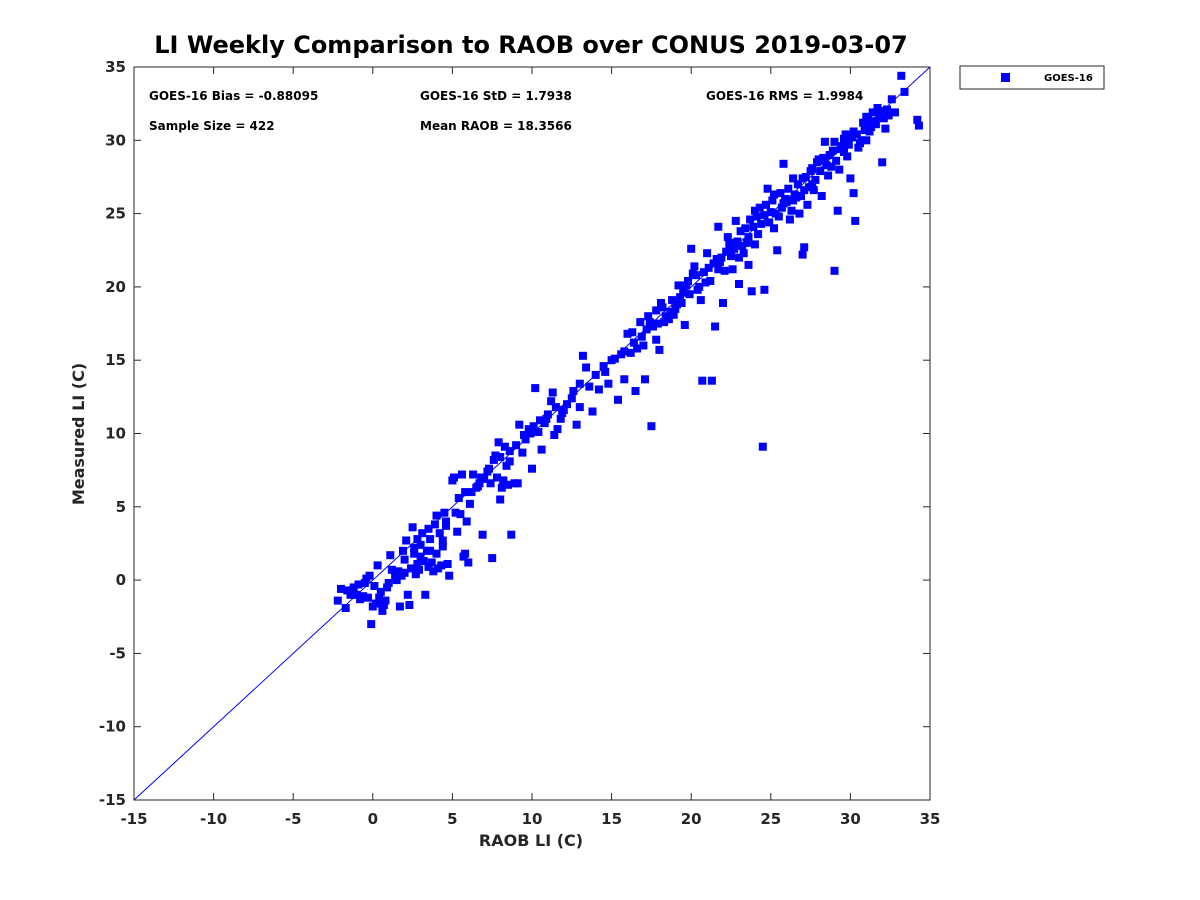  I want to click on x-tick-label: 20, so click(691, 819).